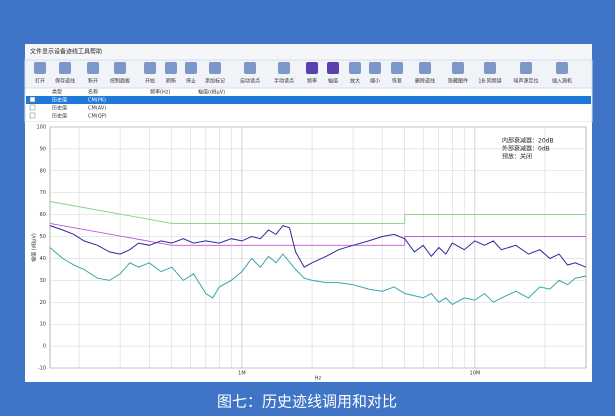 The height and width of the screenshot is (420, 615). Describe the element at coordinates (43, 281) in the screenshot. I see `y-tick-label: 30` at that location.